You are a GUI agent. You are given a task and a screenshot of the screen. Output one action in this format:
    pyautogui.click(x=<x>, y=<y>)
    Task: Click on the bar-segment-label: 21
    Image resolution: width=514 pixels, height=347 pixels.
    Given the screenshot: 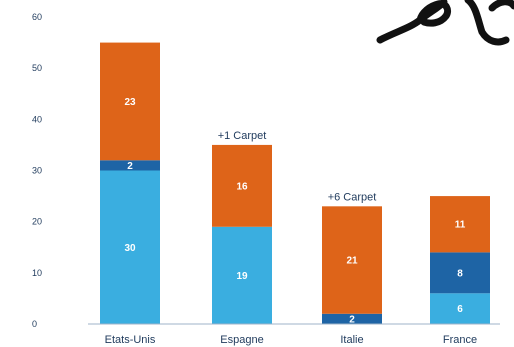 What is the action you would take?
    pyautogui.click(x=352, y=261)
    